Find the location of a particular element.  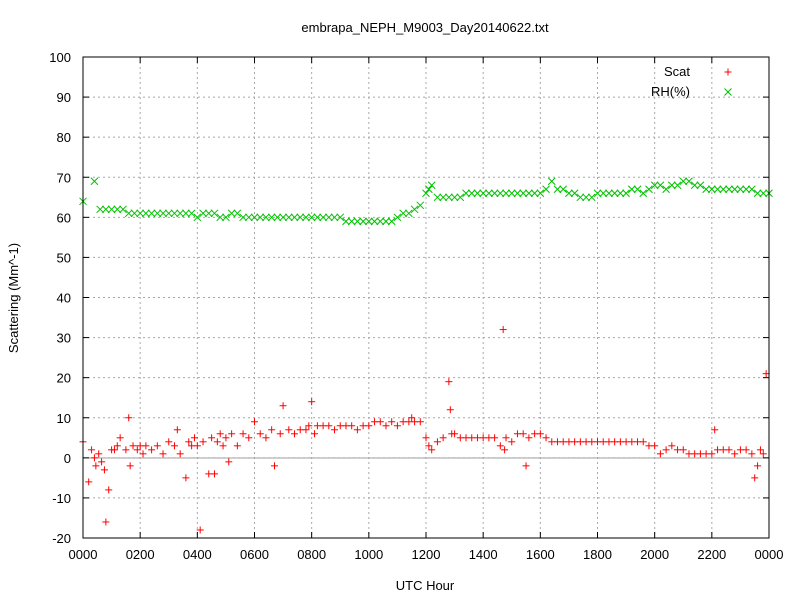

x-axis-label: UTC Hour is located at coordinates (425, 585).